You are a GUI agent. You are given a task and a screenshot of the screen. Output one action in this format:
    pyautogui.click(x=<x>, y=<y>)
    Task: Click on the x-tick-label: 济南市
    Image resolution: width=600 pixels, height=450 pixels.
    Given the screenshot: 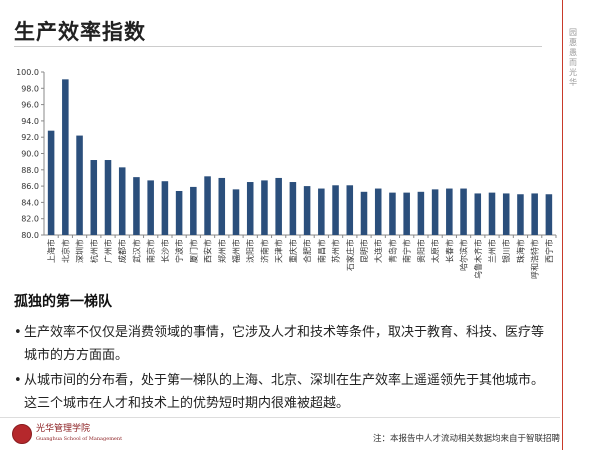 What is the action you would take?
    pyautogui.click(x=264, y=251)
    